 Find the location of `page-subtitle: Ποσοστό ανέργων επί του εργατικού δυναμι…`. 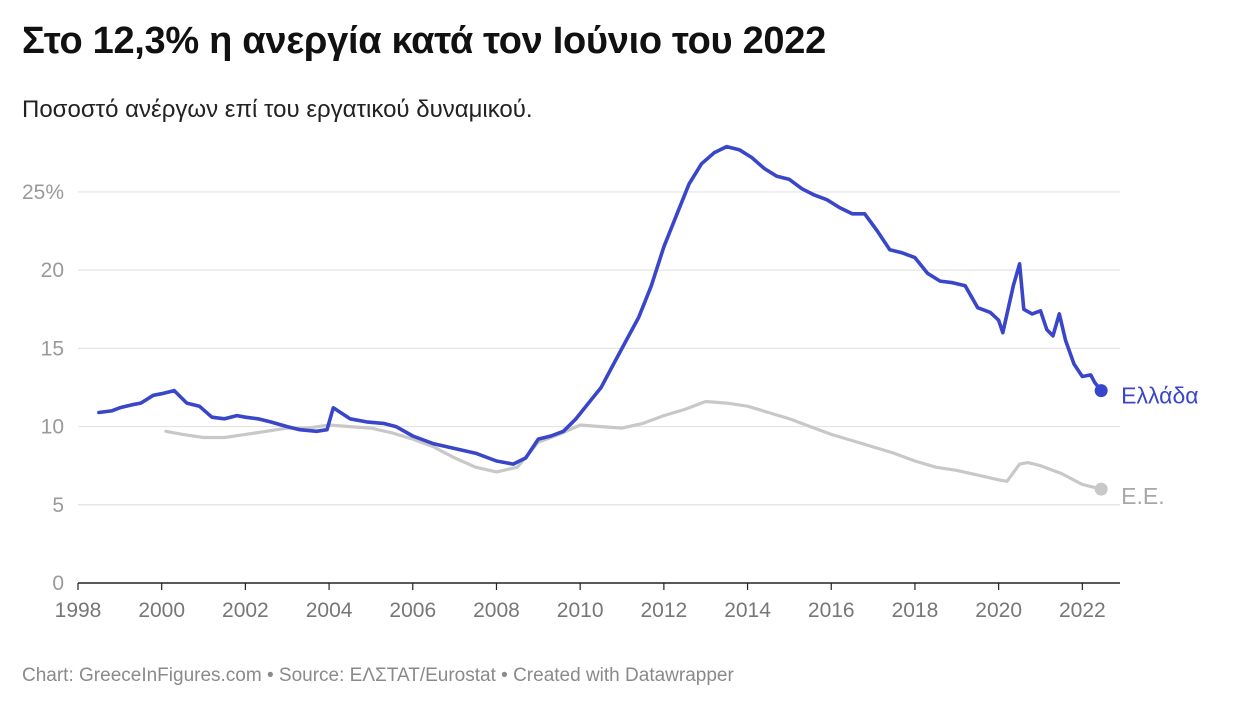

page-subtitle: Ποσοστό ανέργων επί του εργατικού δυναμι… is located at coordinates (277, 109).